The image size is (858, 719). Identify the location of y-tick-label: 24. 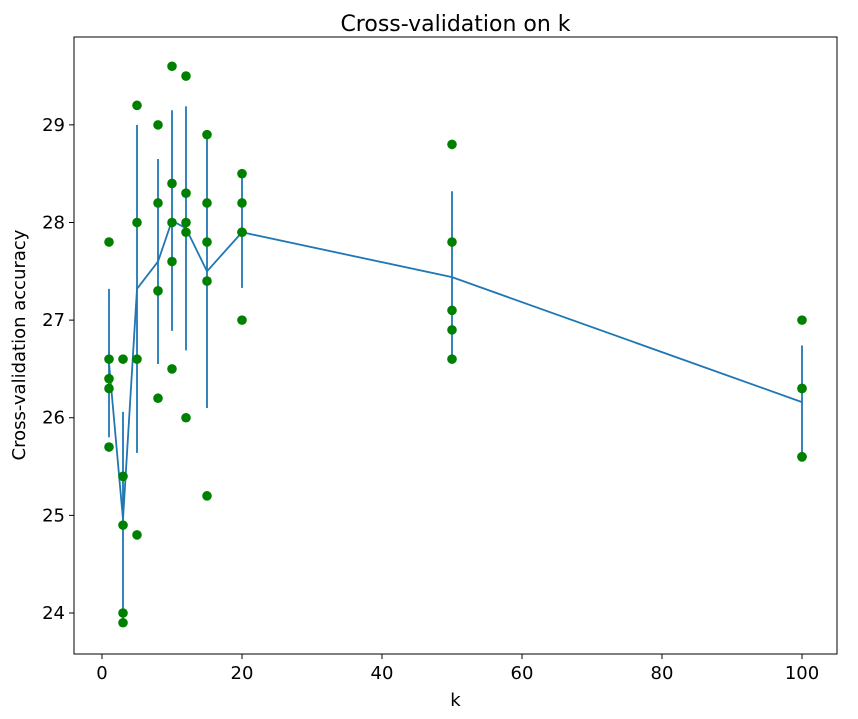
(53, 613).